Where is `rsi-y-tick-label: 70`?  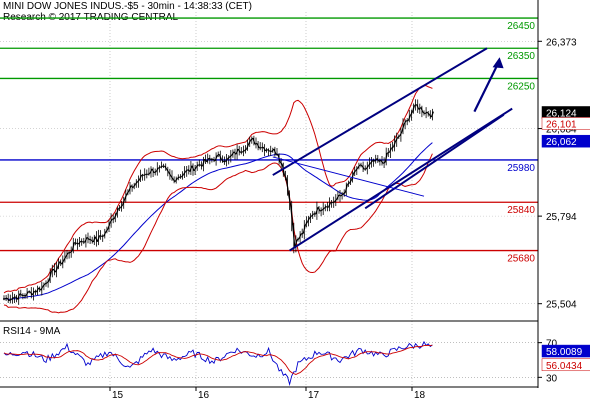
rsi-y-tick-label: 70 is located at coordinates (552, 344).